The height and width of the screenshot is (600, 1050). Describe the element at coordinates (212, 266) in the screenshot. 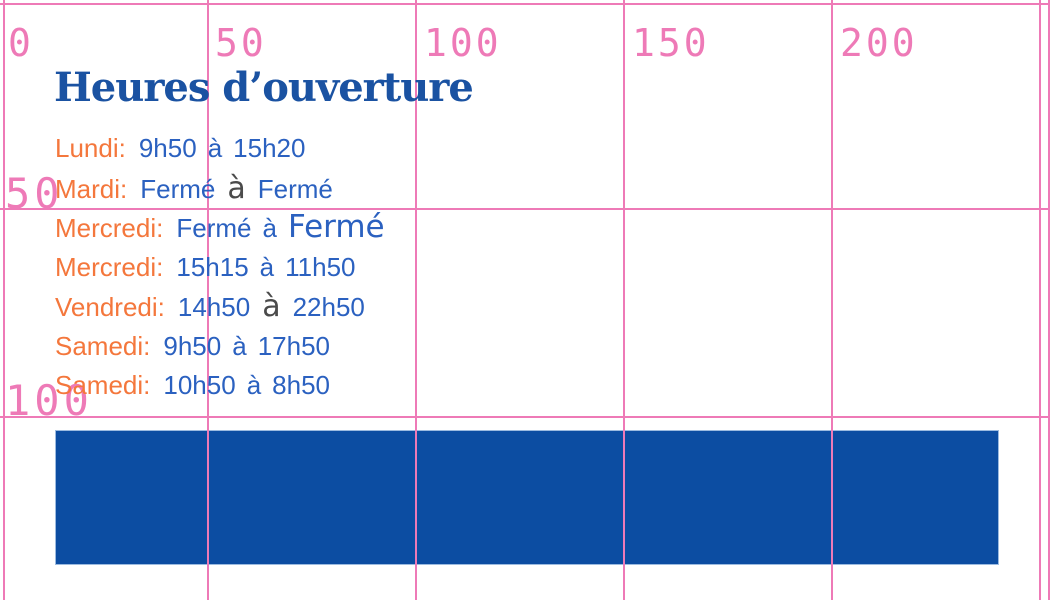

I see `open-time: 15h15` at that location.